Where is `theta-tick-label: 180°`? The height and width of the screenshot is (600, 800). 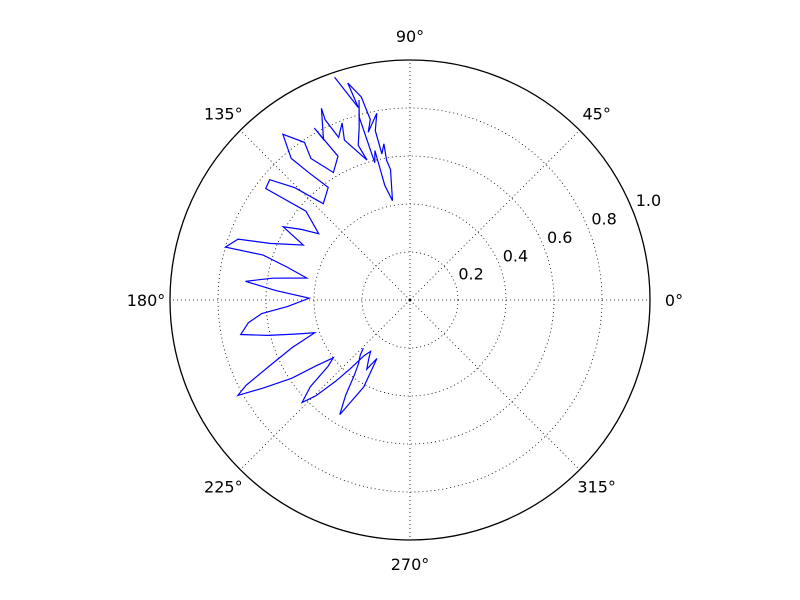 theta-tick-label: 180° is located at coordinates (146, 300).